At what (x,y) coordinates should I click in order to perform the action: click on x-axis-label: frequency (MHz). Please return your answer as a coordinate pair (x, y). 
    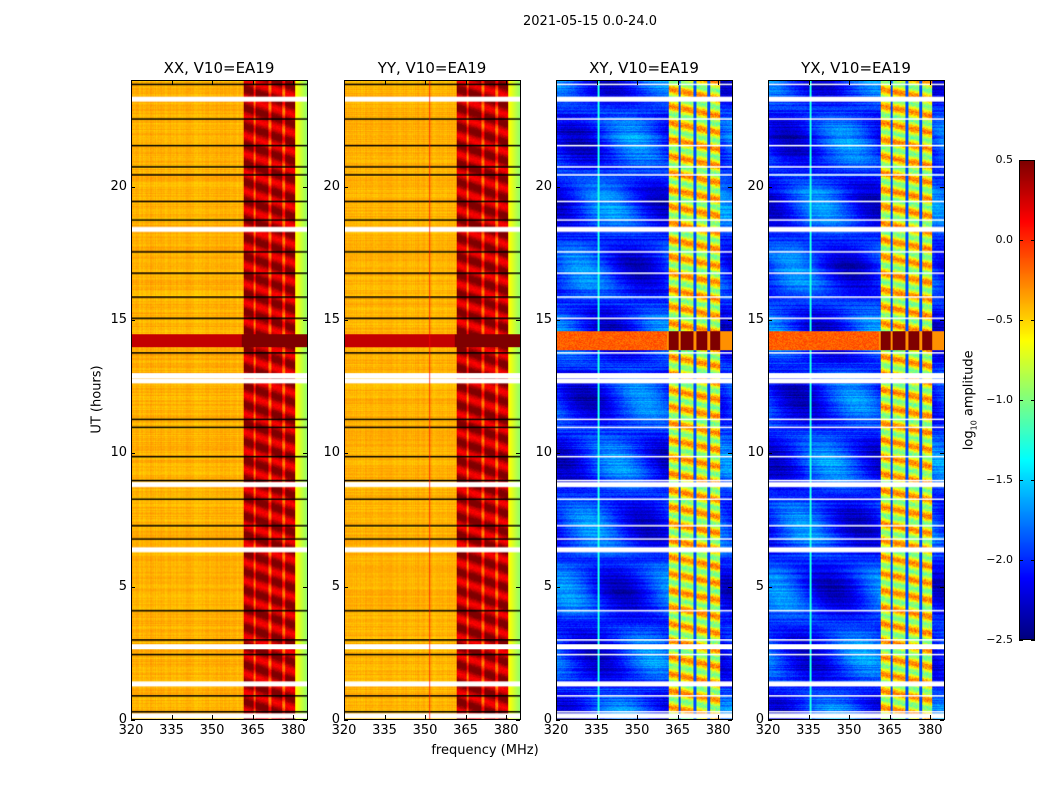
    Looking at the image, I should click on (485, 750).